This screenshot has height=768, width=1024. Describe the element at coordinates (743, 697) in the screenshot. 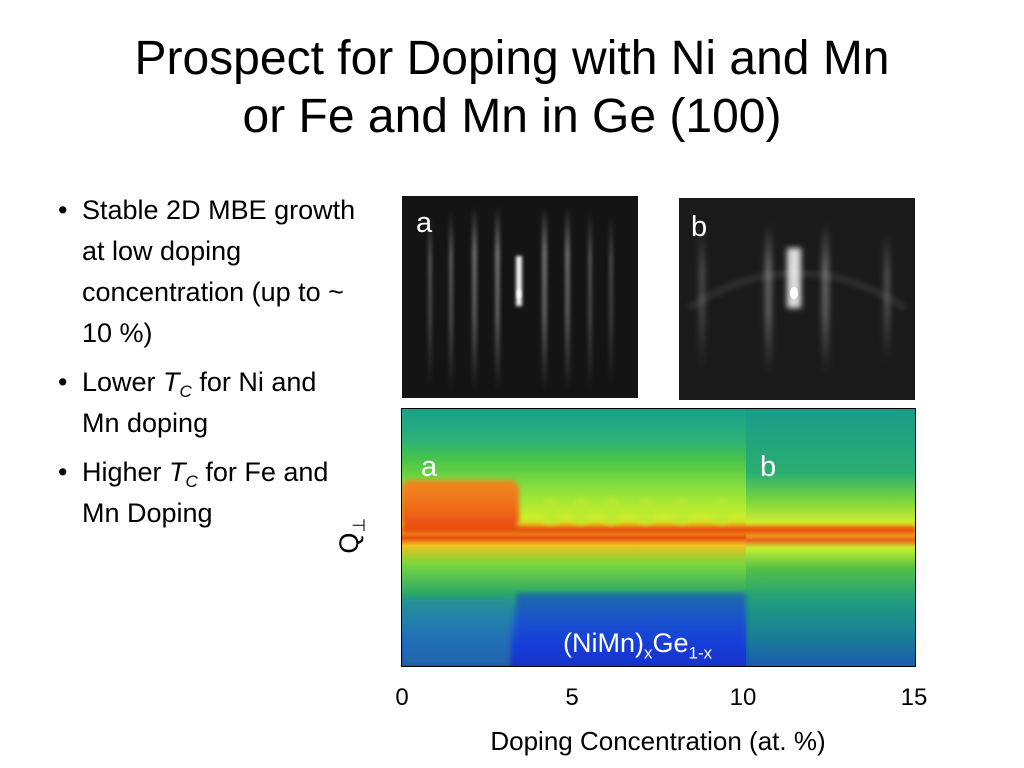

I see `x-tick-label: 10` at that location.